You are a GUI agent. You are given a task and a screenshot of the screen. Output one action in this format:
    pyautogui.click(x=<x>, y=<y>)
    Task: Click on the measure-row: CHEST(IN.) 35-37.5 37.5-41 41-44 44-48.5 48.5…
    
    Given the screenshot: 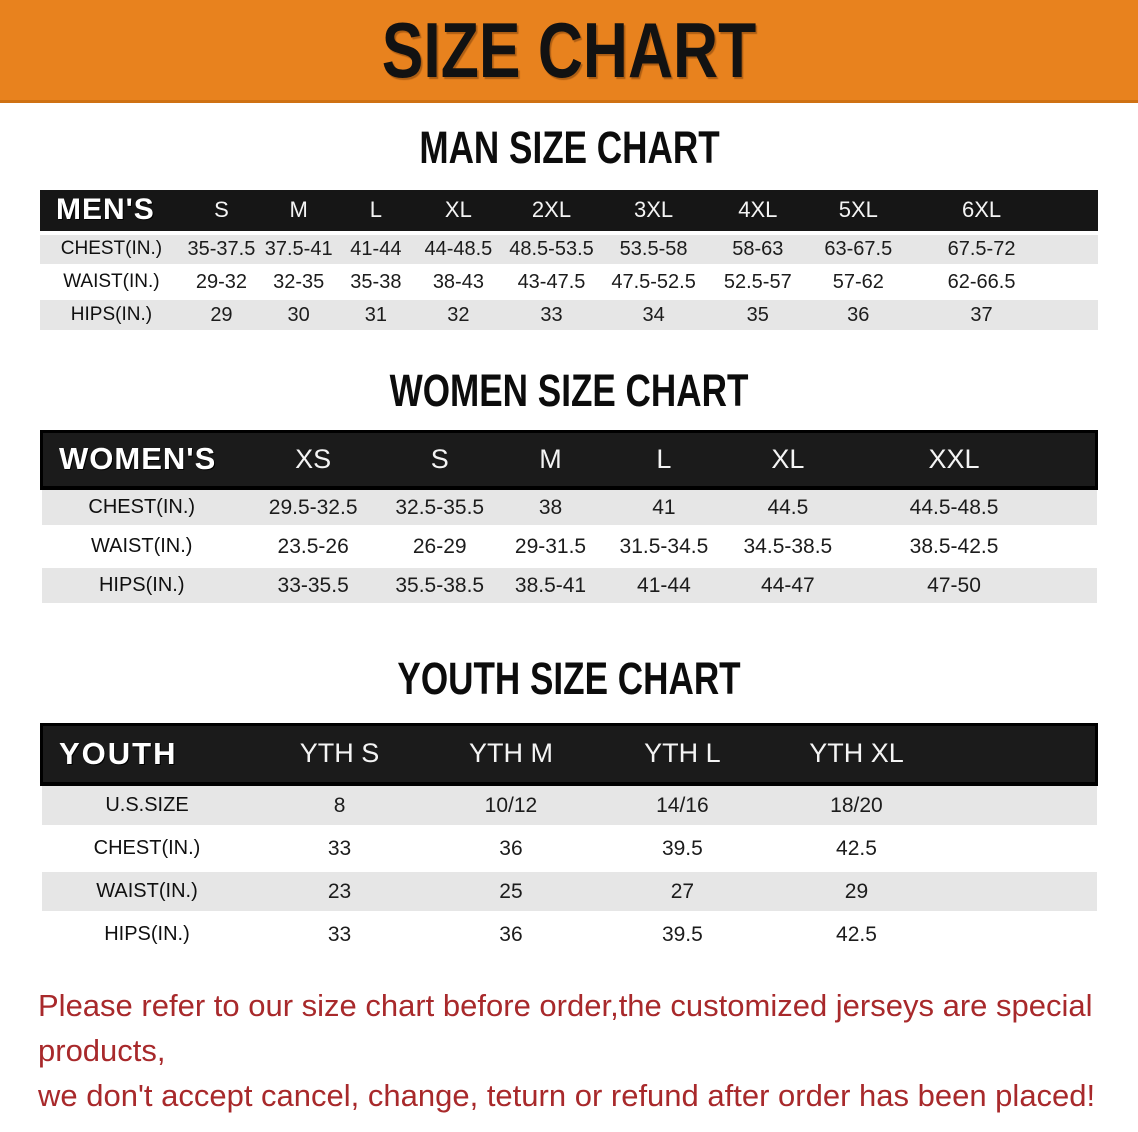 What is the action you would take?
    pyautogui.click(x=569, y=248)
    